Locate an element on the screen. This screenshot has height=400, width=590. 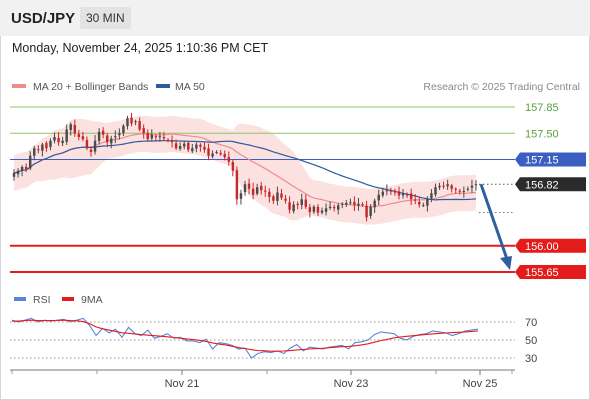
x-tick-label: Nov 23 is located at coordinates (351, 384).